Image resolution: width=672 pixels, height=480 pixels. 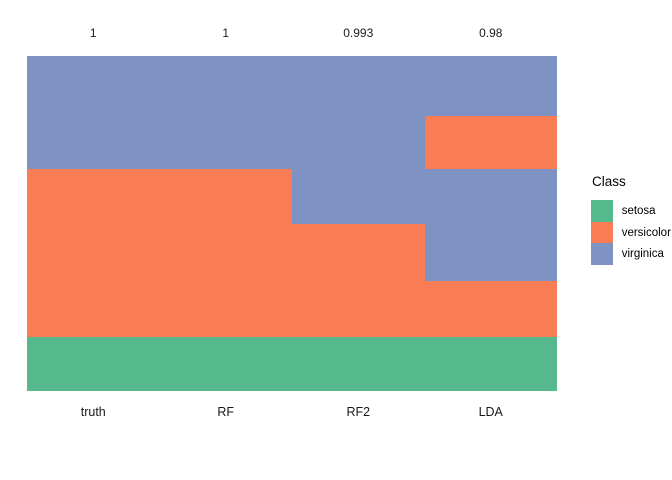 I want to click on x-axis-labels-row: truth RF RF2 LDA, so click(x=292, y=412).